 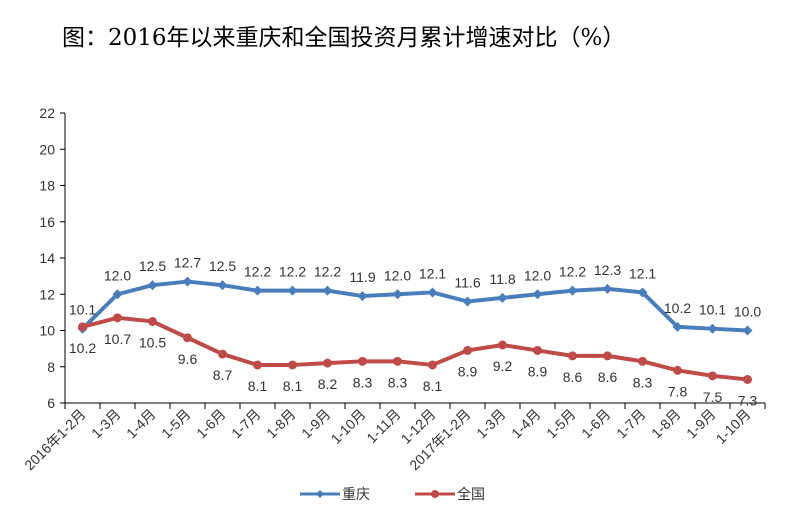 I want to click on x-tick-label: 1-7月, so click(x=631, y=424).